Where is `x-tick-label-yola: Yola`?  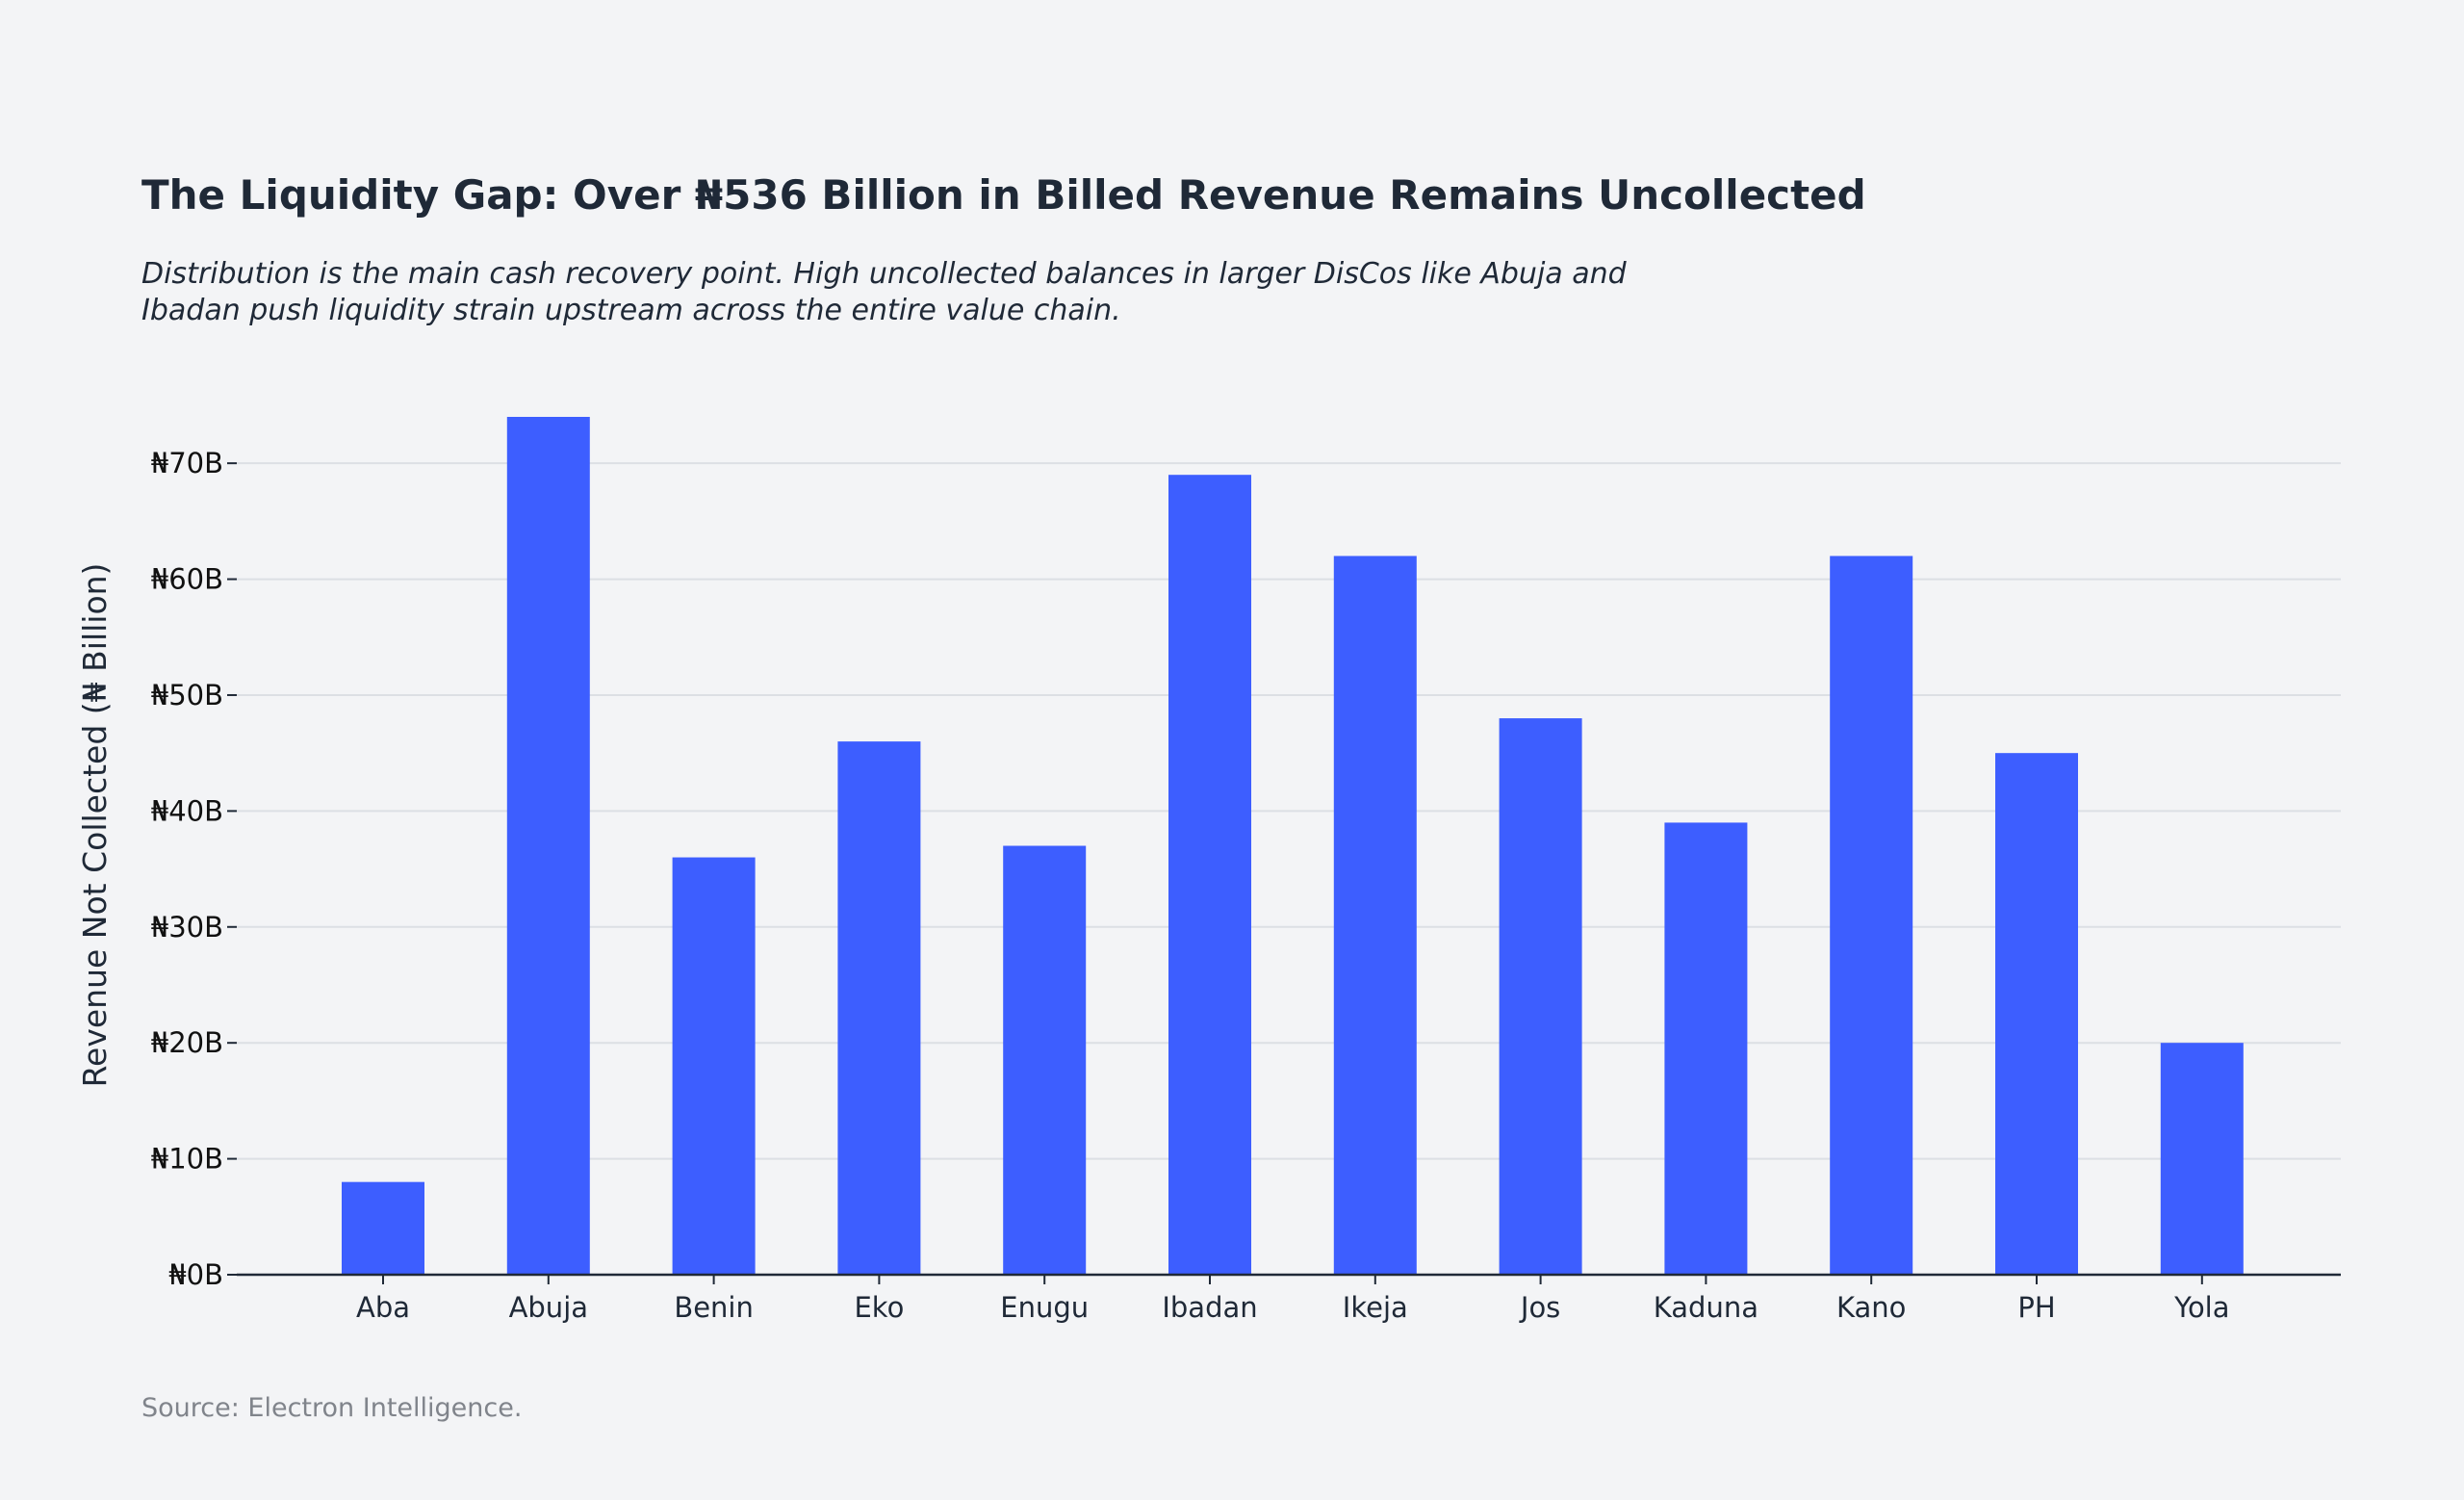
x-tick-label-yola: Yola is located at coordinates (2201, 1307).